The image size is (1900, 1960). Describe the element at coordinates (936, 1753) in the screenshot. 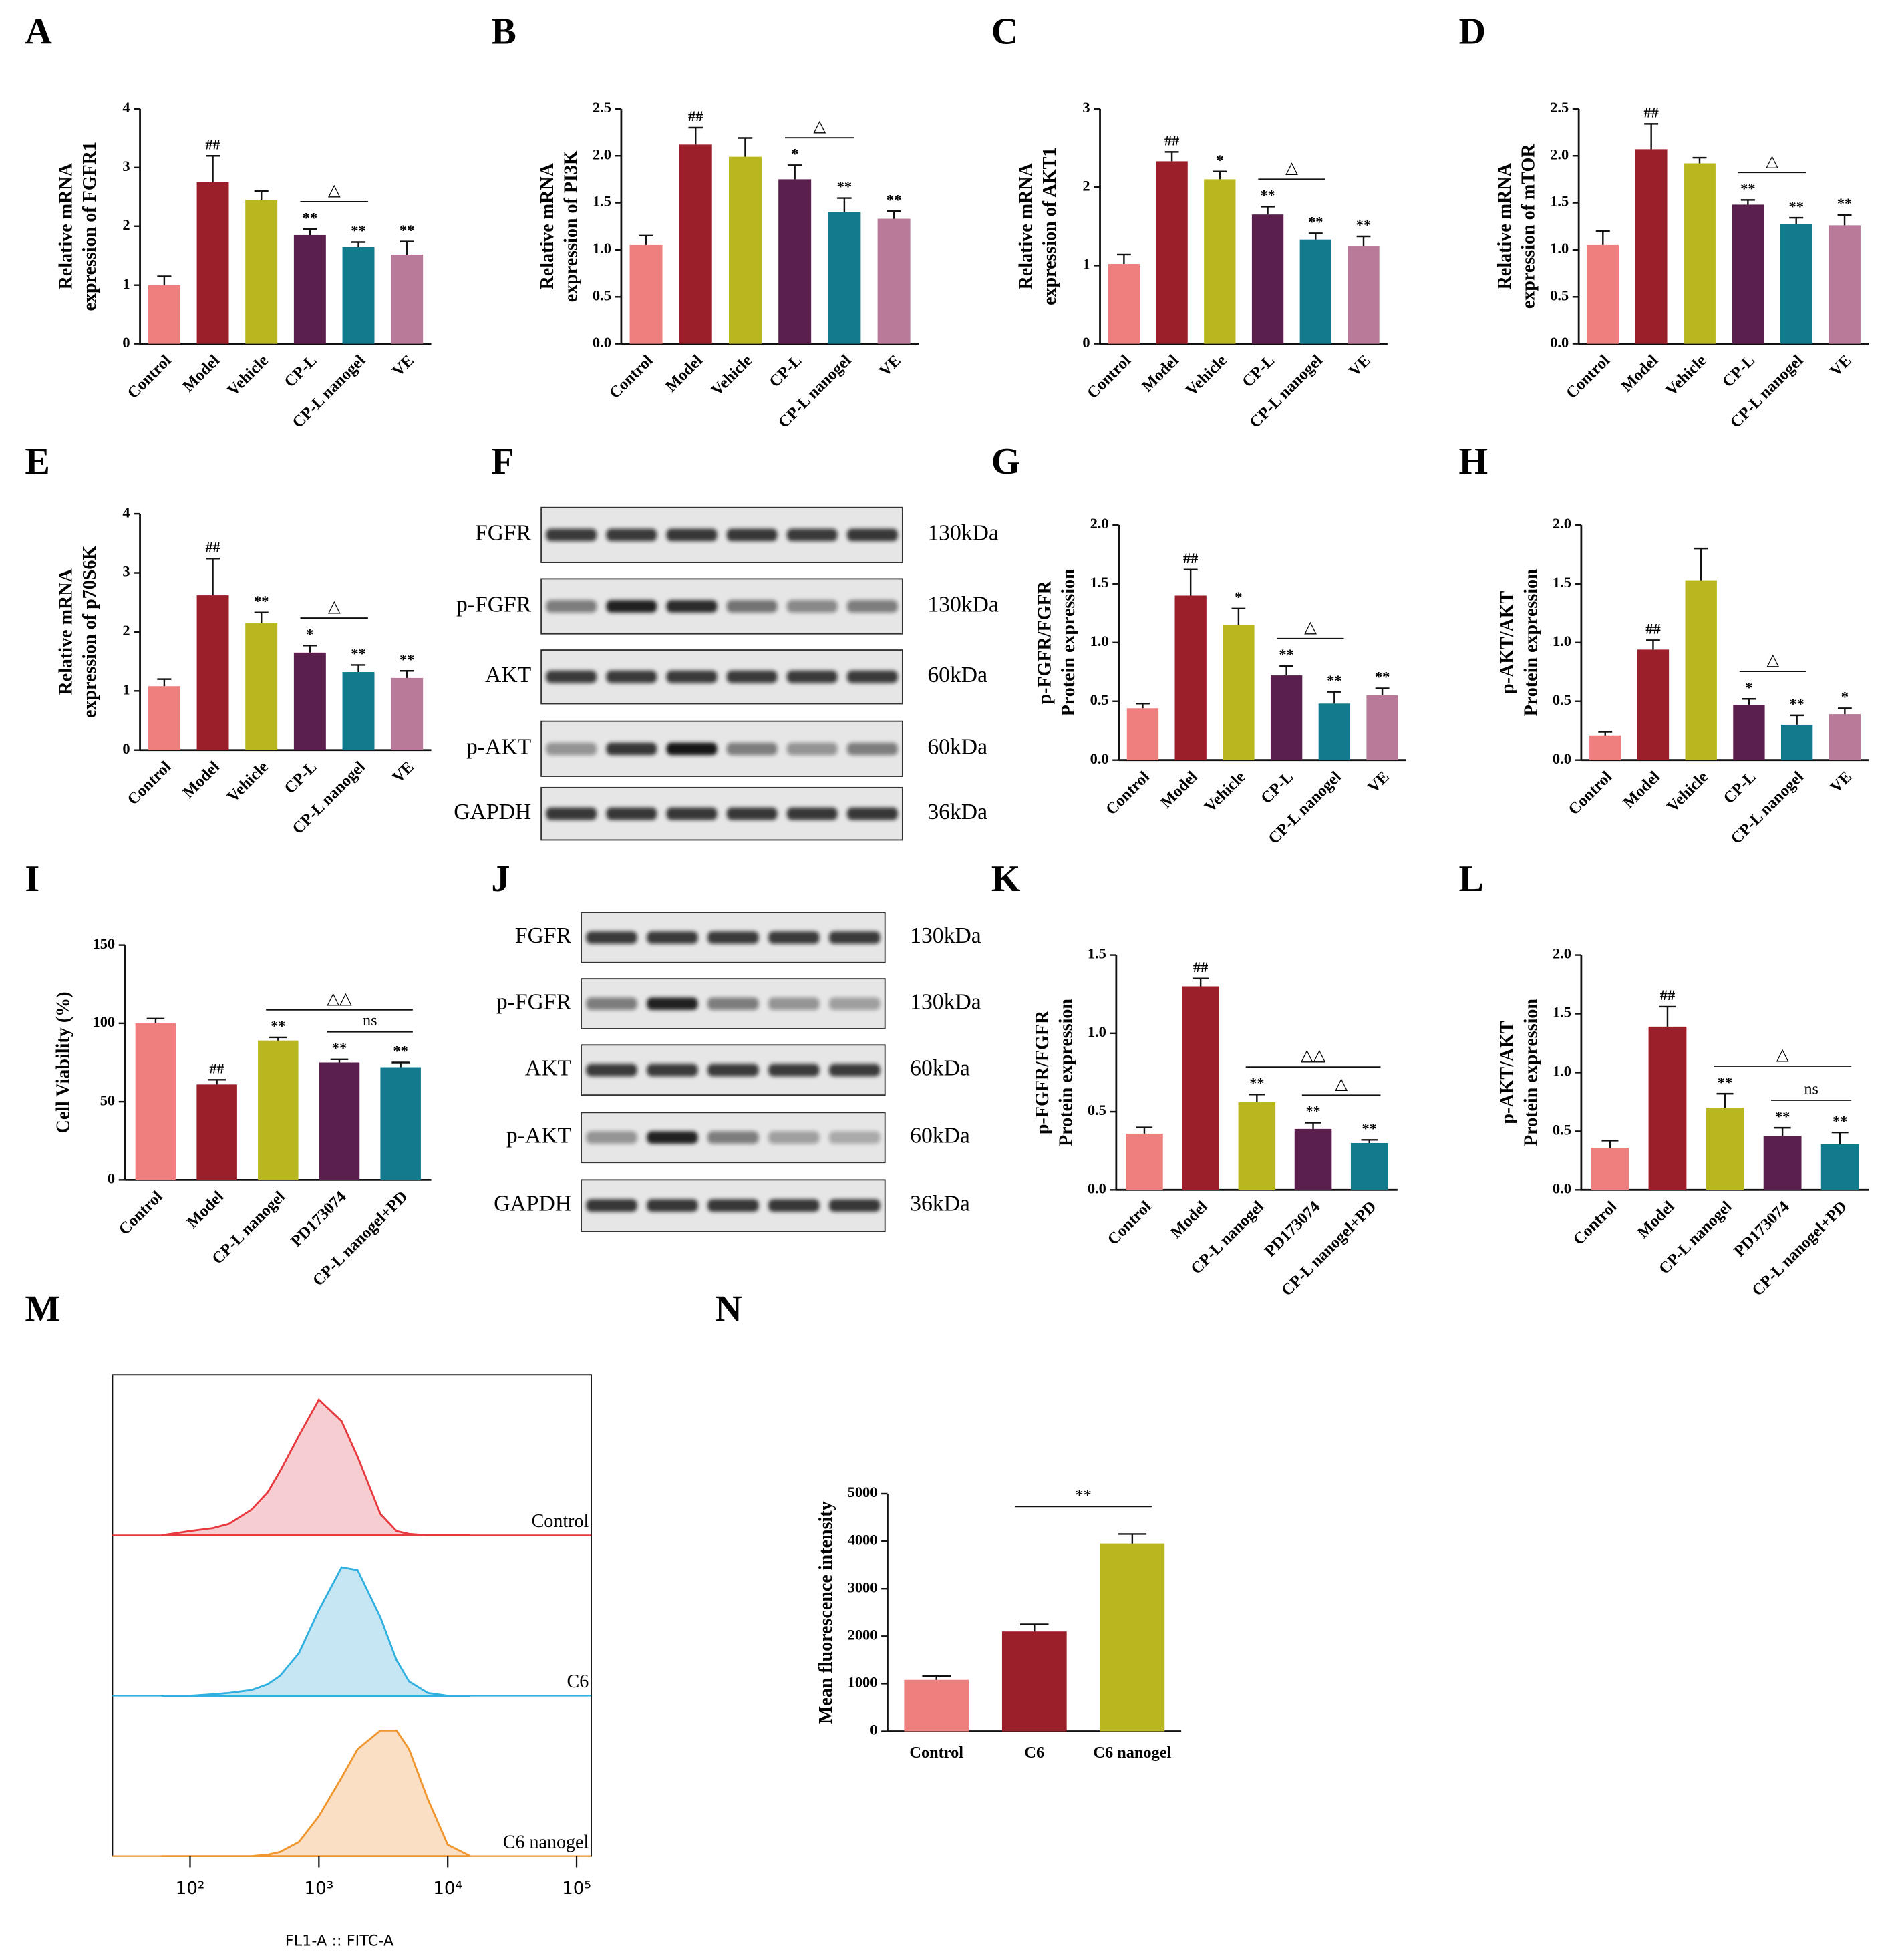

I see `x-tick-label: Control` at that location.